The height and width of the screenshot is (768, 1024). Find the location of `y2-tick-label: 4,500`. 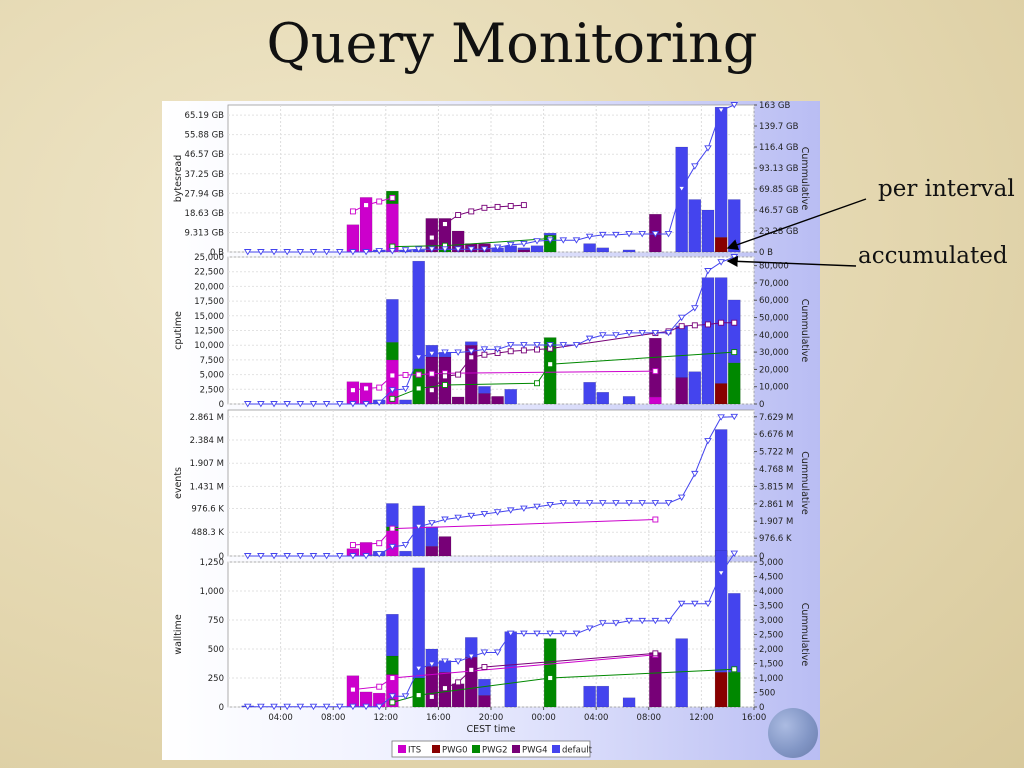

y2-tick-label: 4,500 is located at coordinates (771, 578).